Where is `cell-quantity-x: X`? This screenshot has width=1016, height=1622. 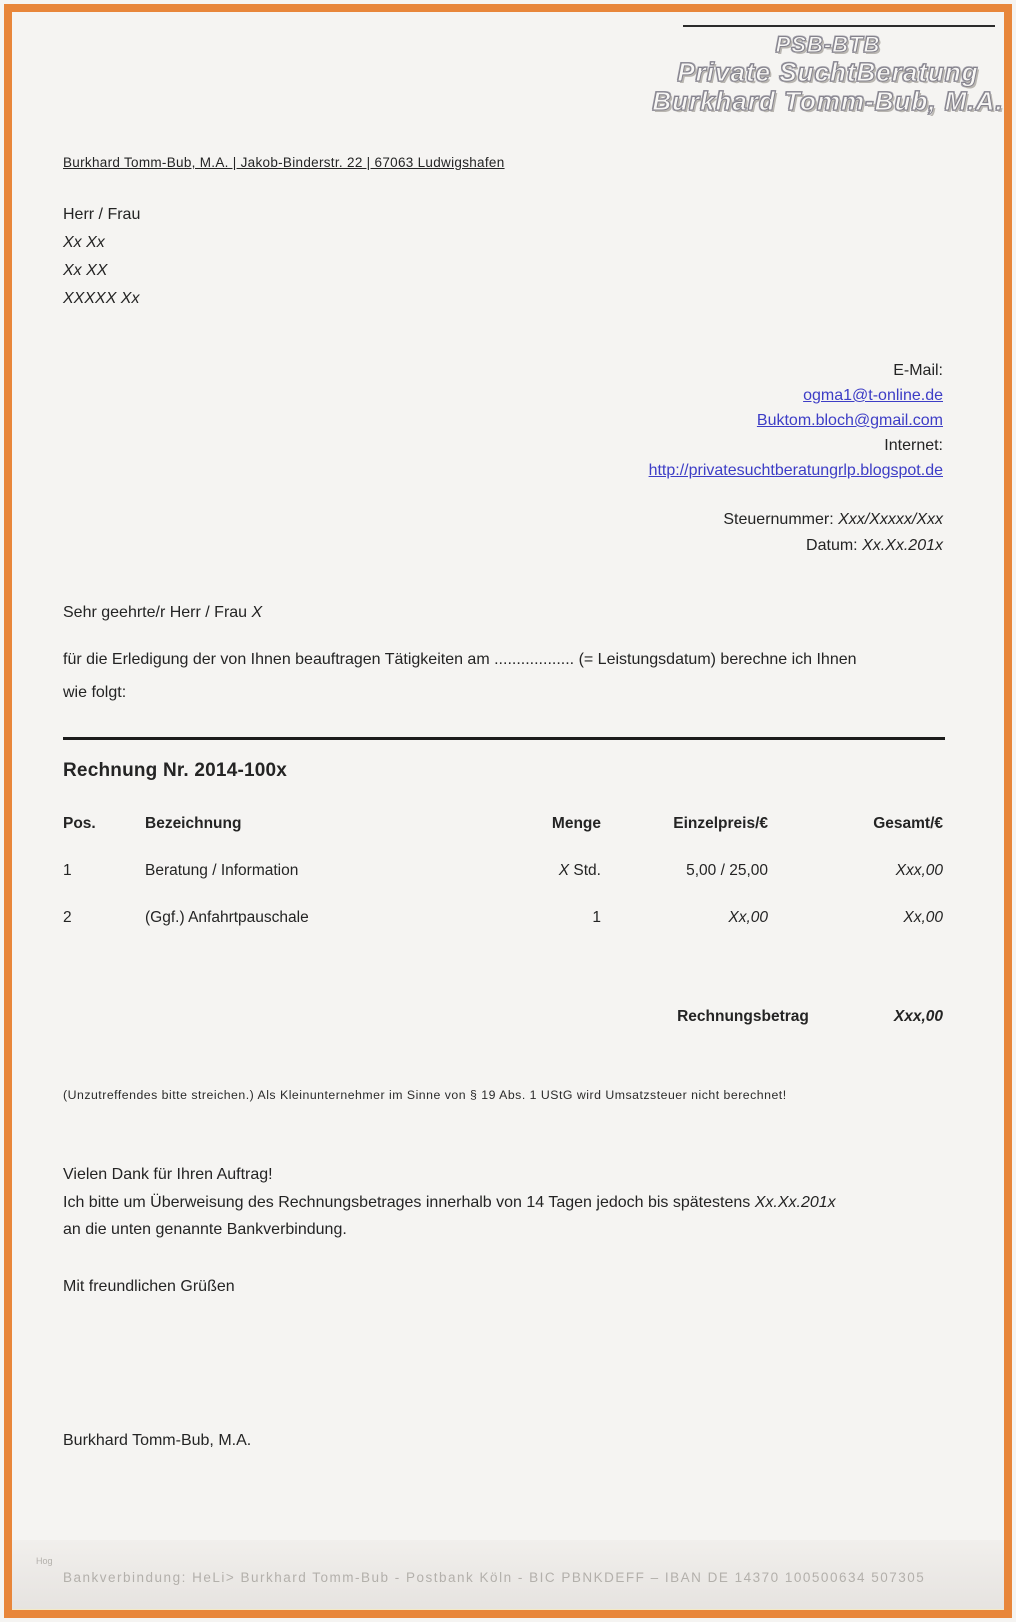 cell-quantity-x: X is located at coordinates (564, 870).